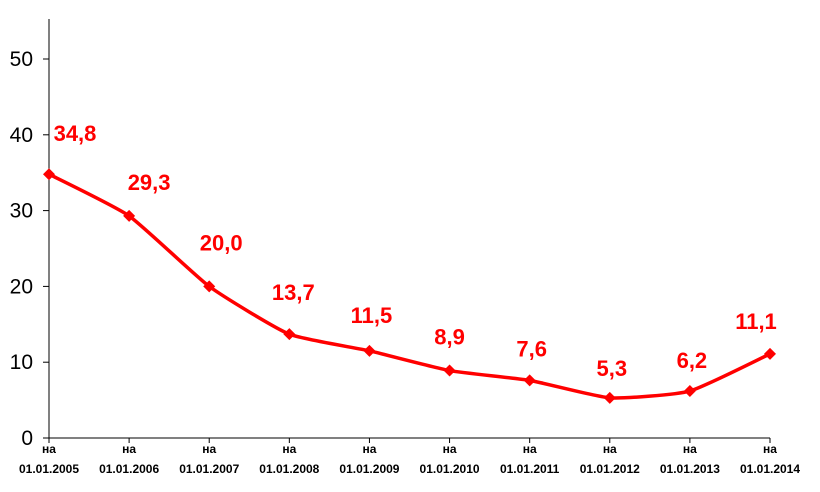 This screenshot has height=492, width=820. Describe the element at coordinates (21, 135) in the screenshot. I see `y-tick-label: 40` at that location.